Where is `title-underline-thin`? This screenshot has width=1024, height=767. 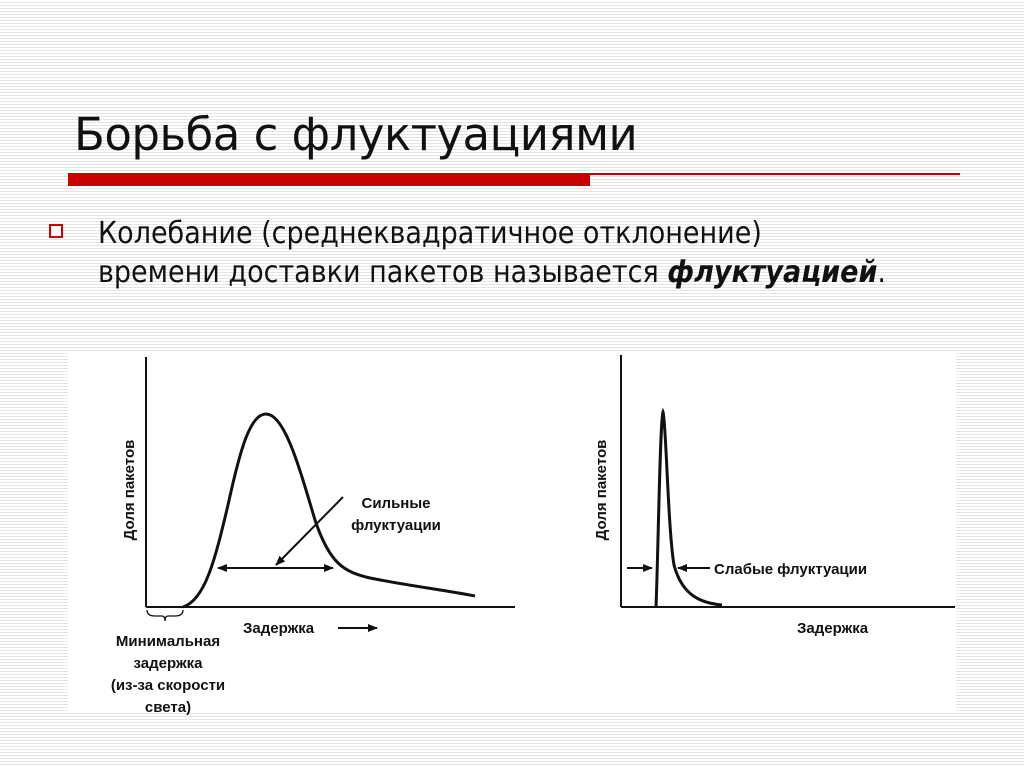 title-underline-thin is located at coordinates (775, 174).